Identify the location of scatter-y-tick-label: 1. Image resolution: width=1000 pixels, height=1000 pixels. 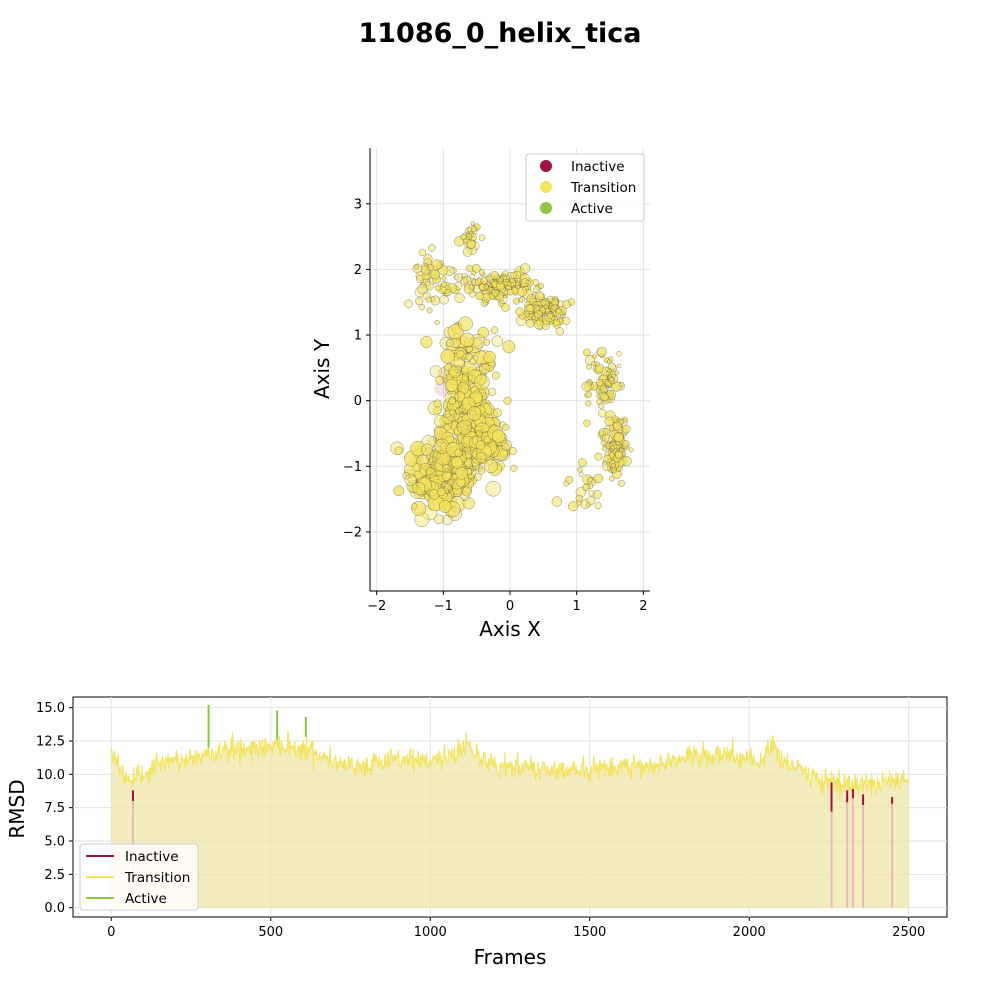
(358, 336).